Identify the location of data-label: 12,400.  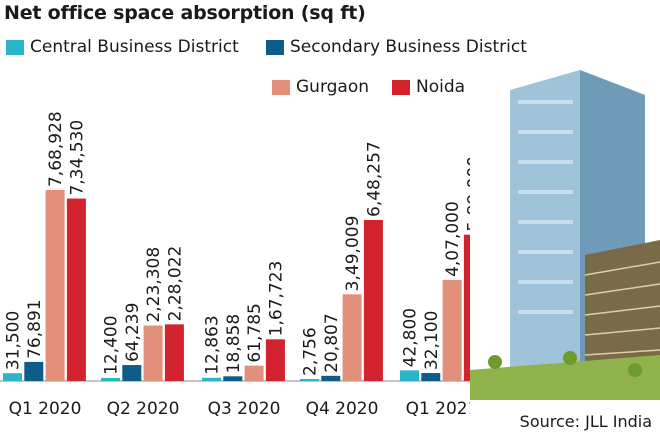
(112, 344).